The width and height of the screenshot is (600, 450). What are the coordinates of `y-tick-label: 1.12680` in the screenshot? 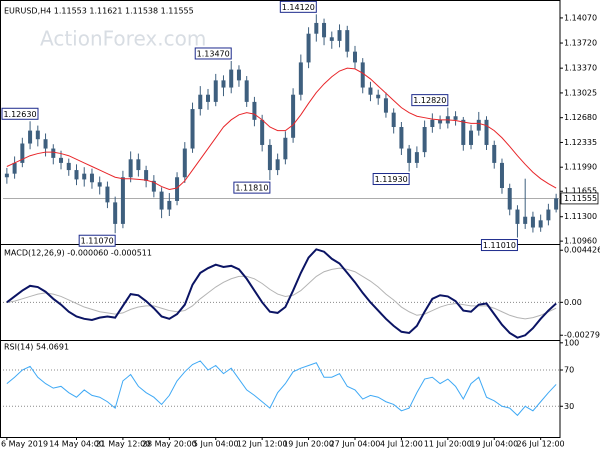 It's located at (580, 117).